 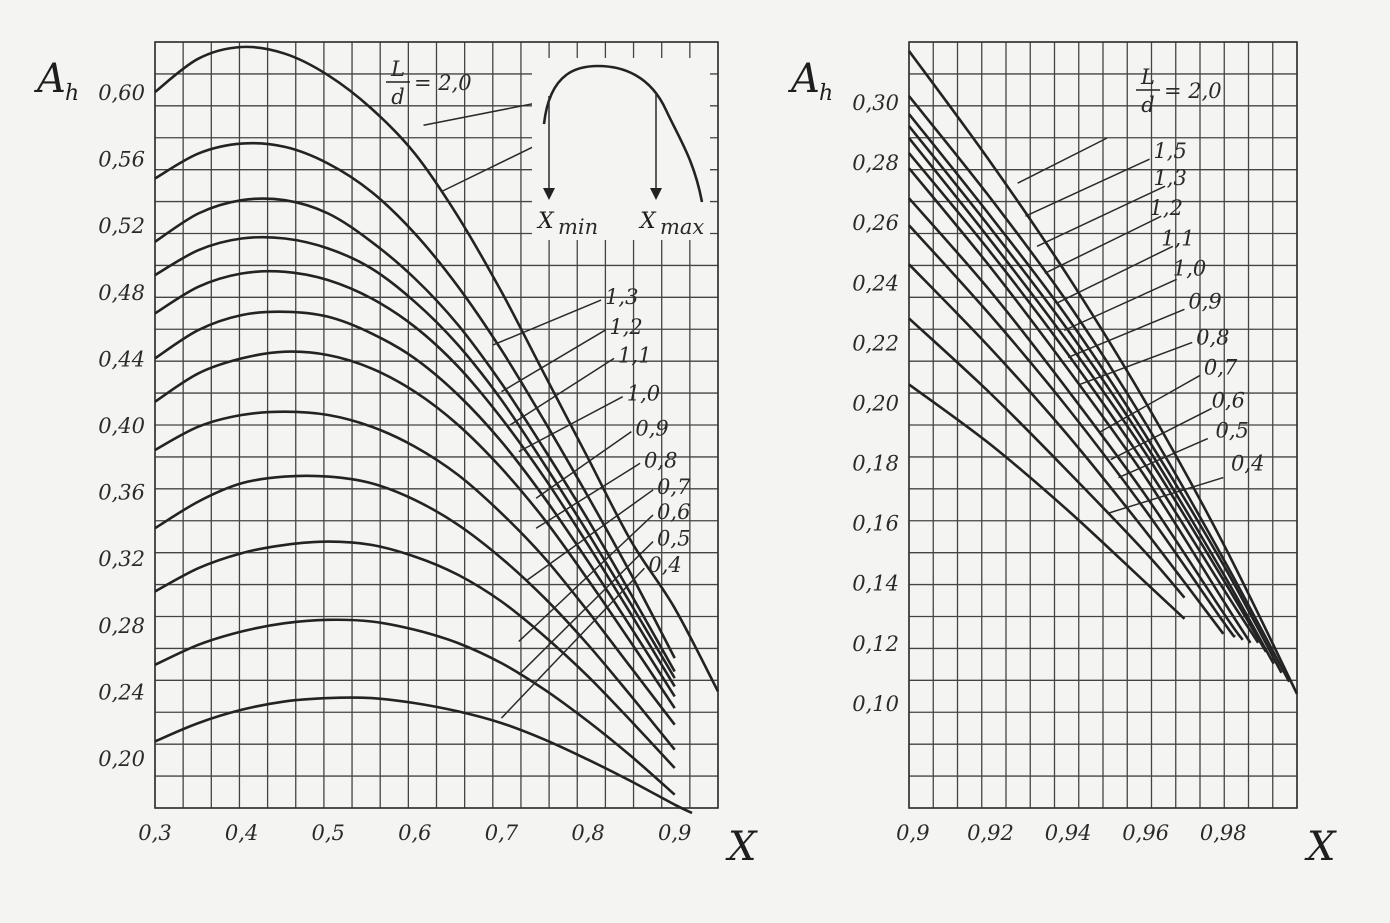 What do you see at coordinates (673, 539) in the screenshot?
I see `series-label: 0,5` at bounding box center [673, 539].